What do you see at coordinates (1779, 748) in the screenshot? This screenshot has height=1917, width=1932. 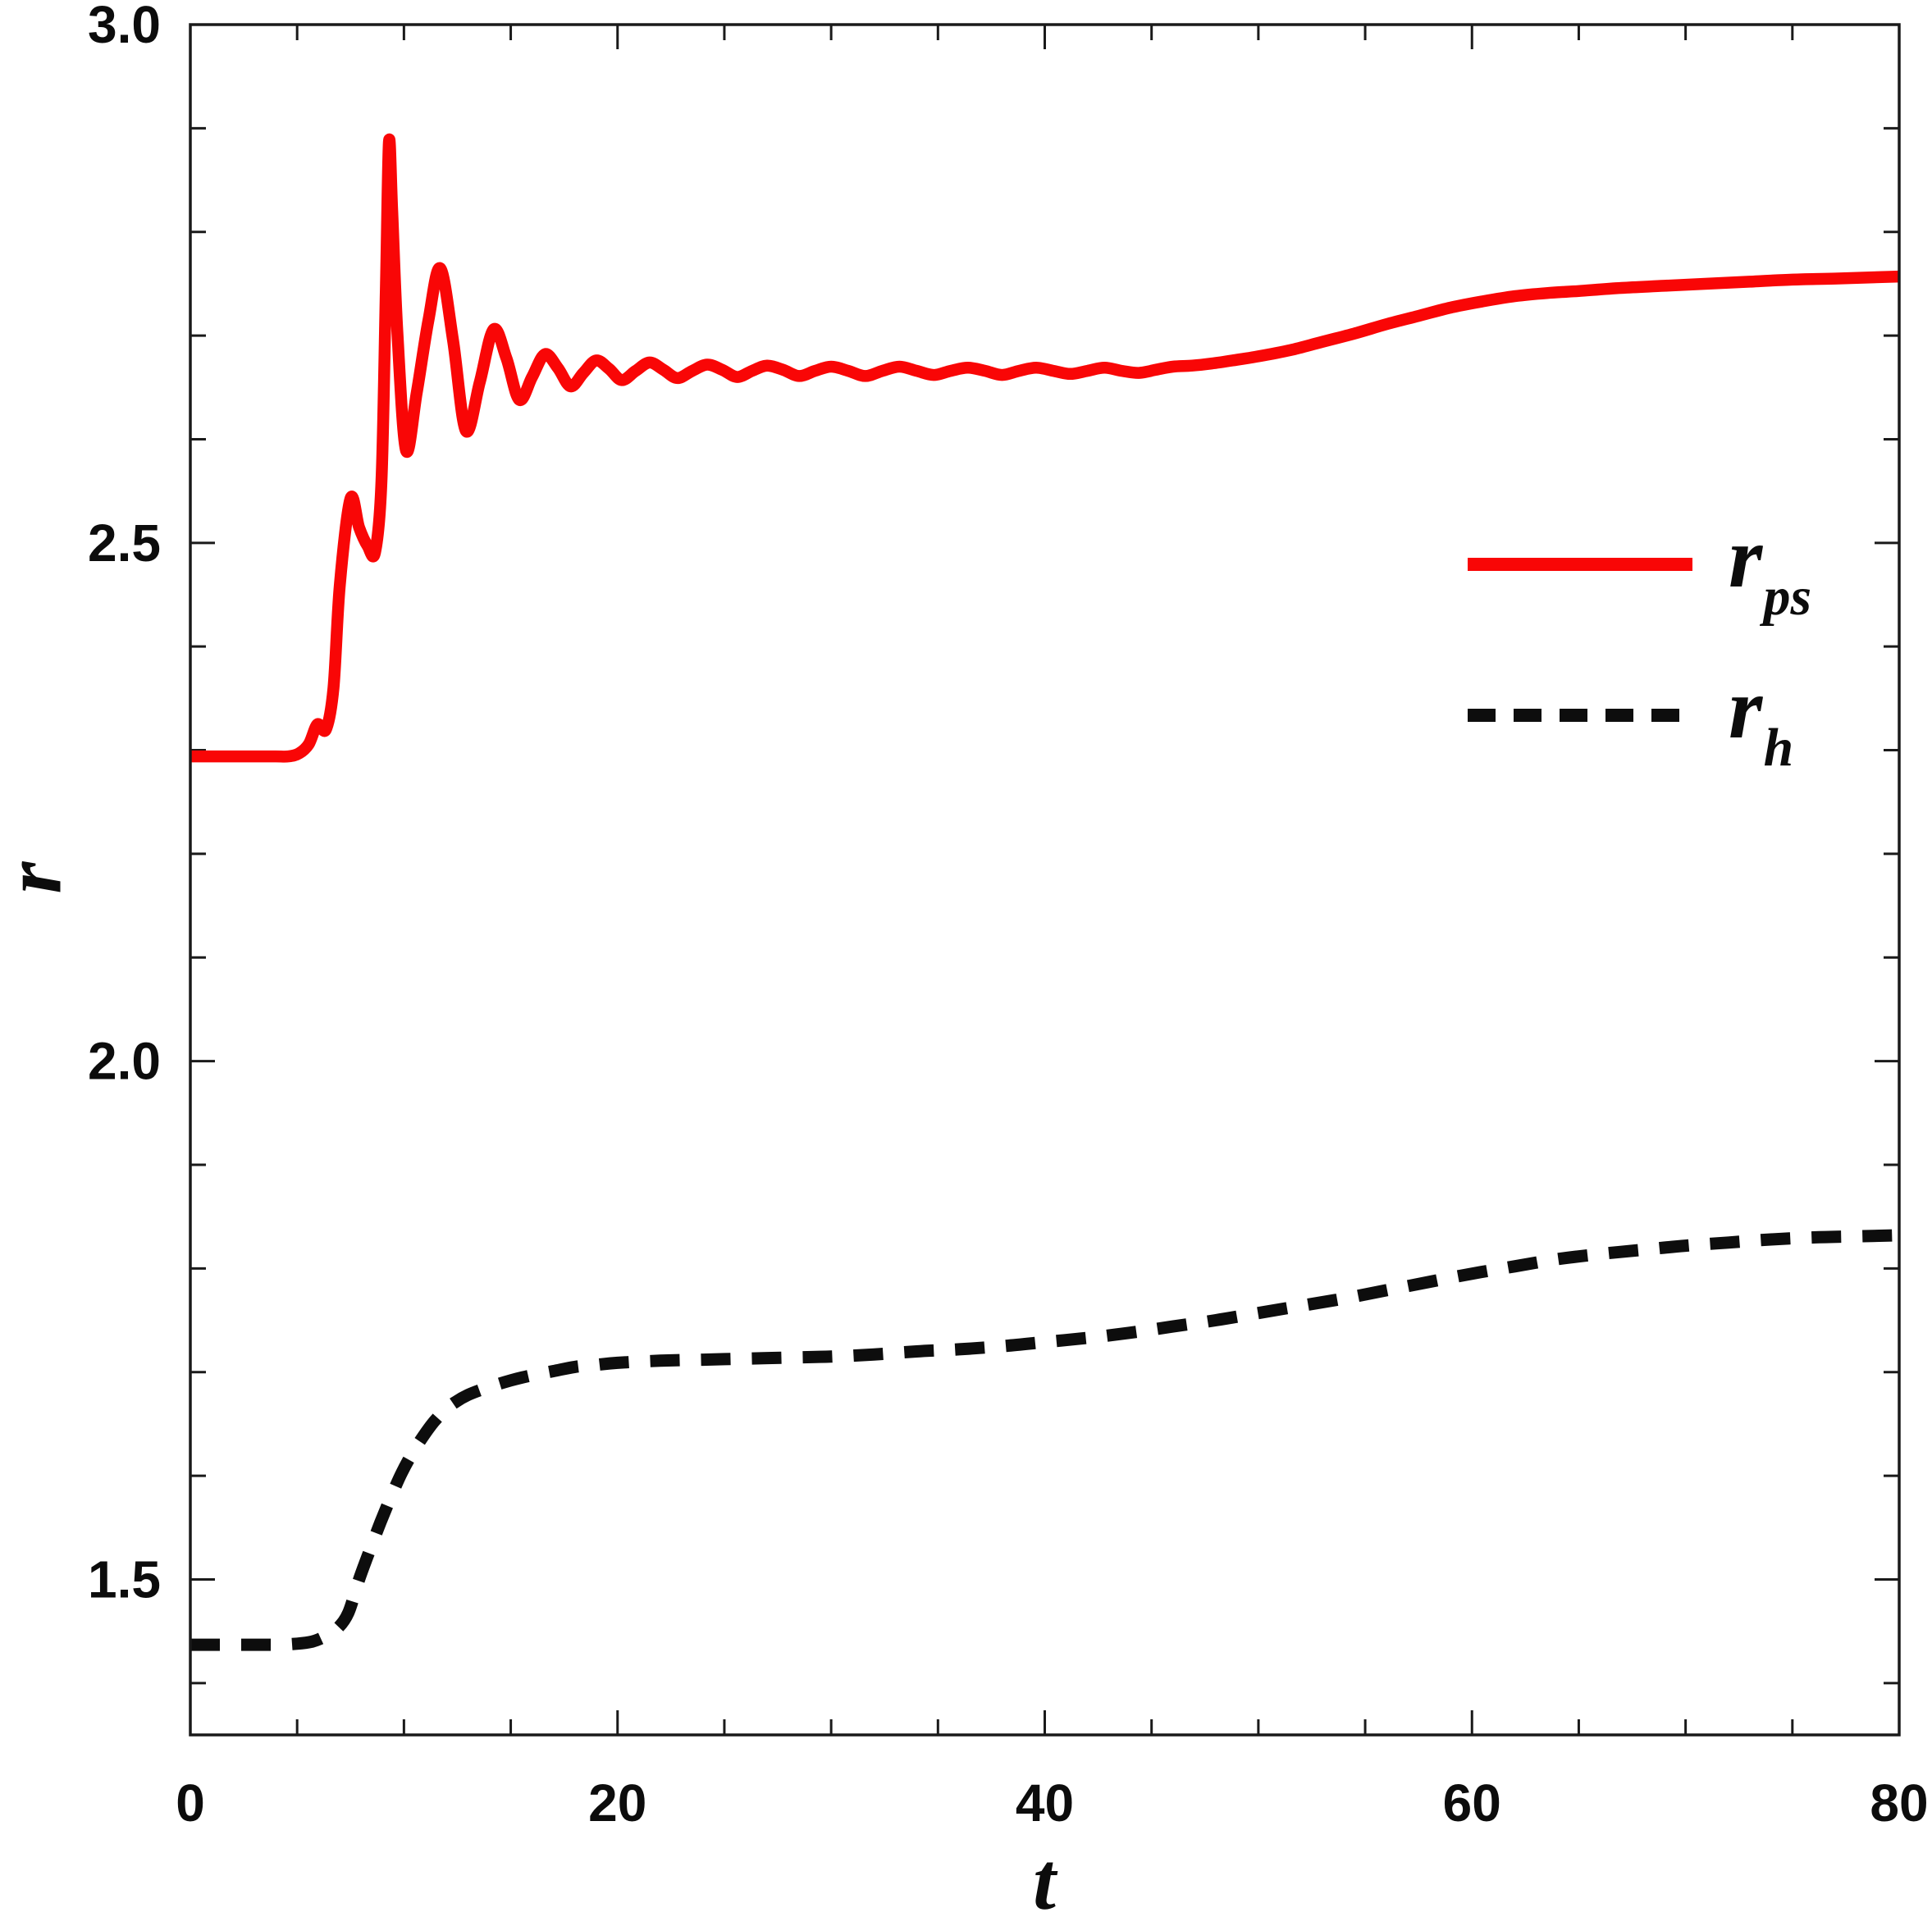 I see `legend-label-rh-sub: h` at bounding box center [1779, 748].